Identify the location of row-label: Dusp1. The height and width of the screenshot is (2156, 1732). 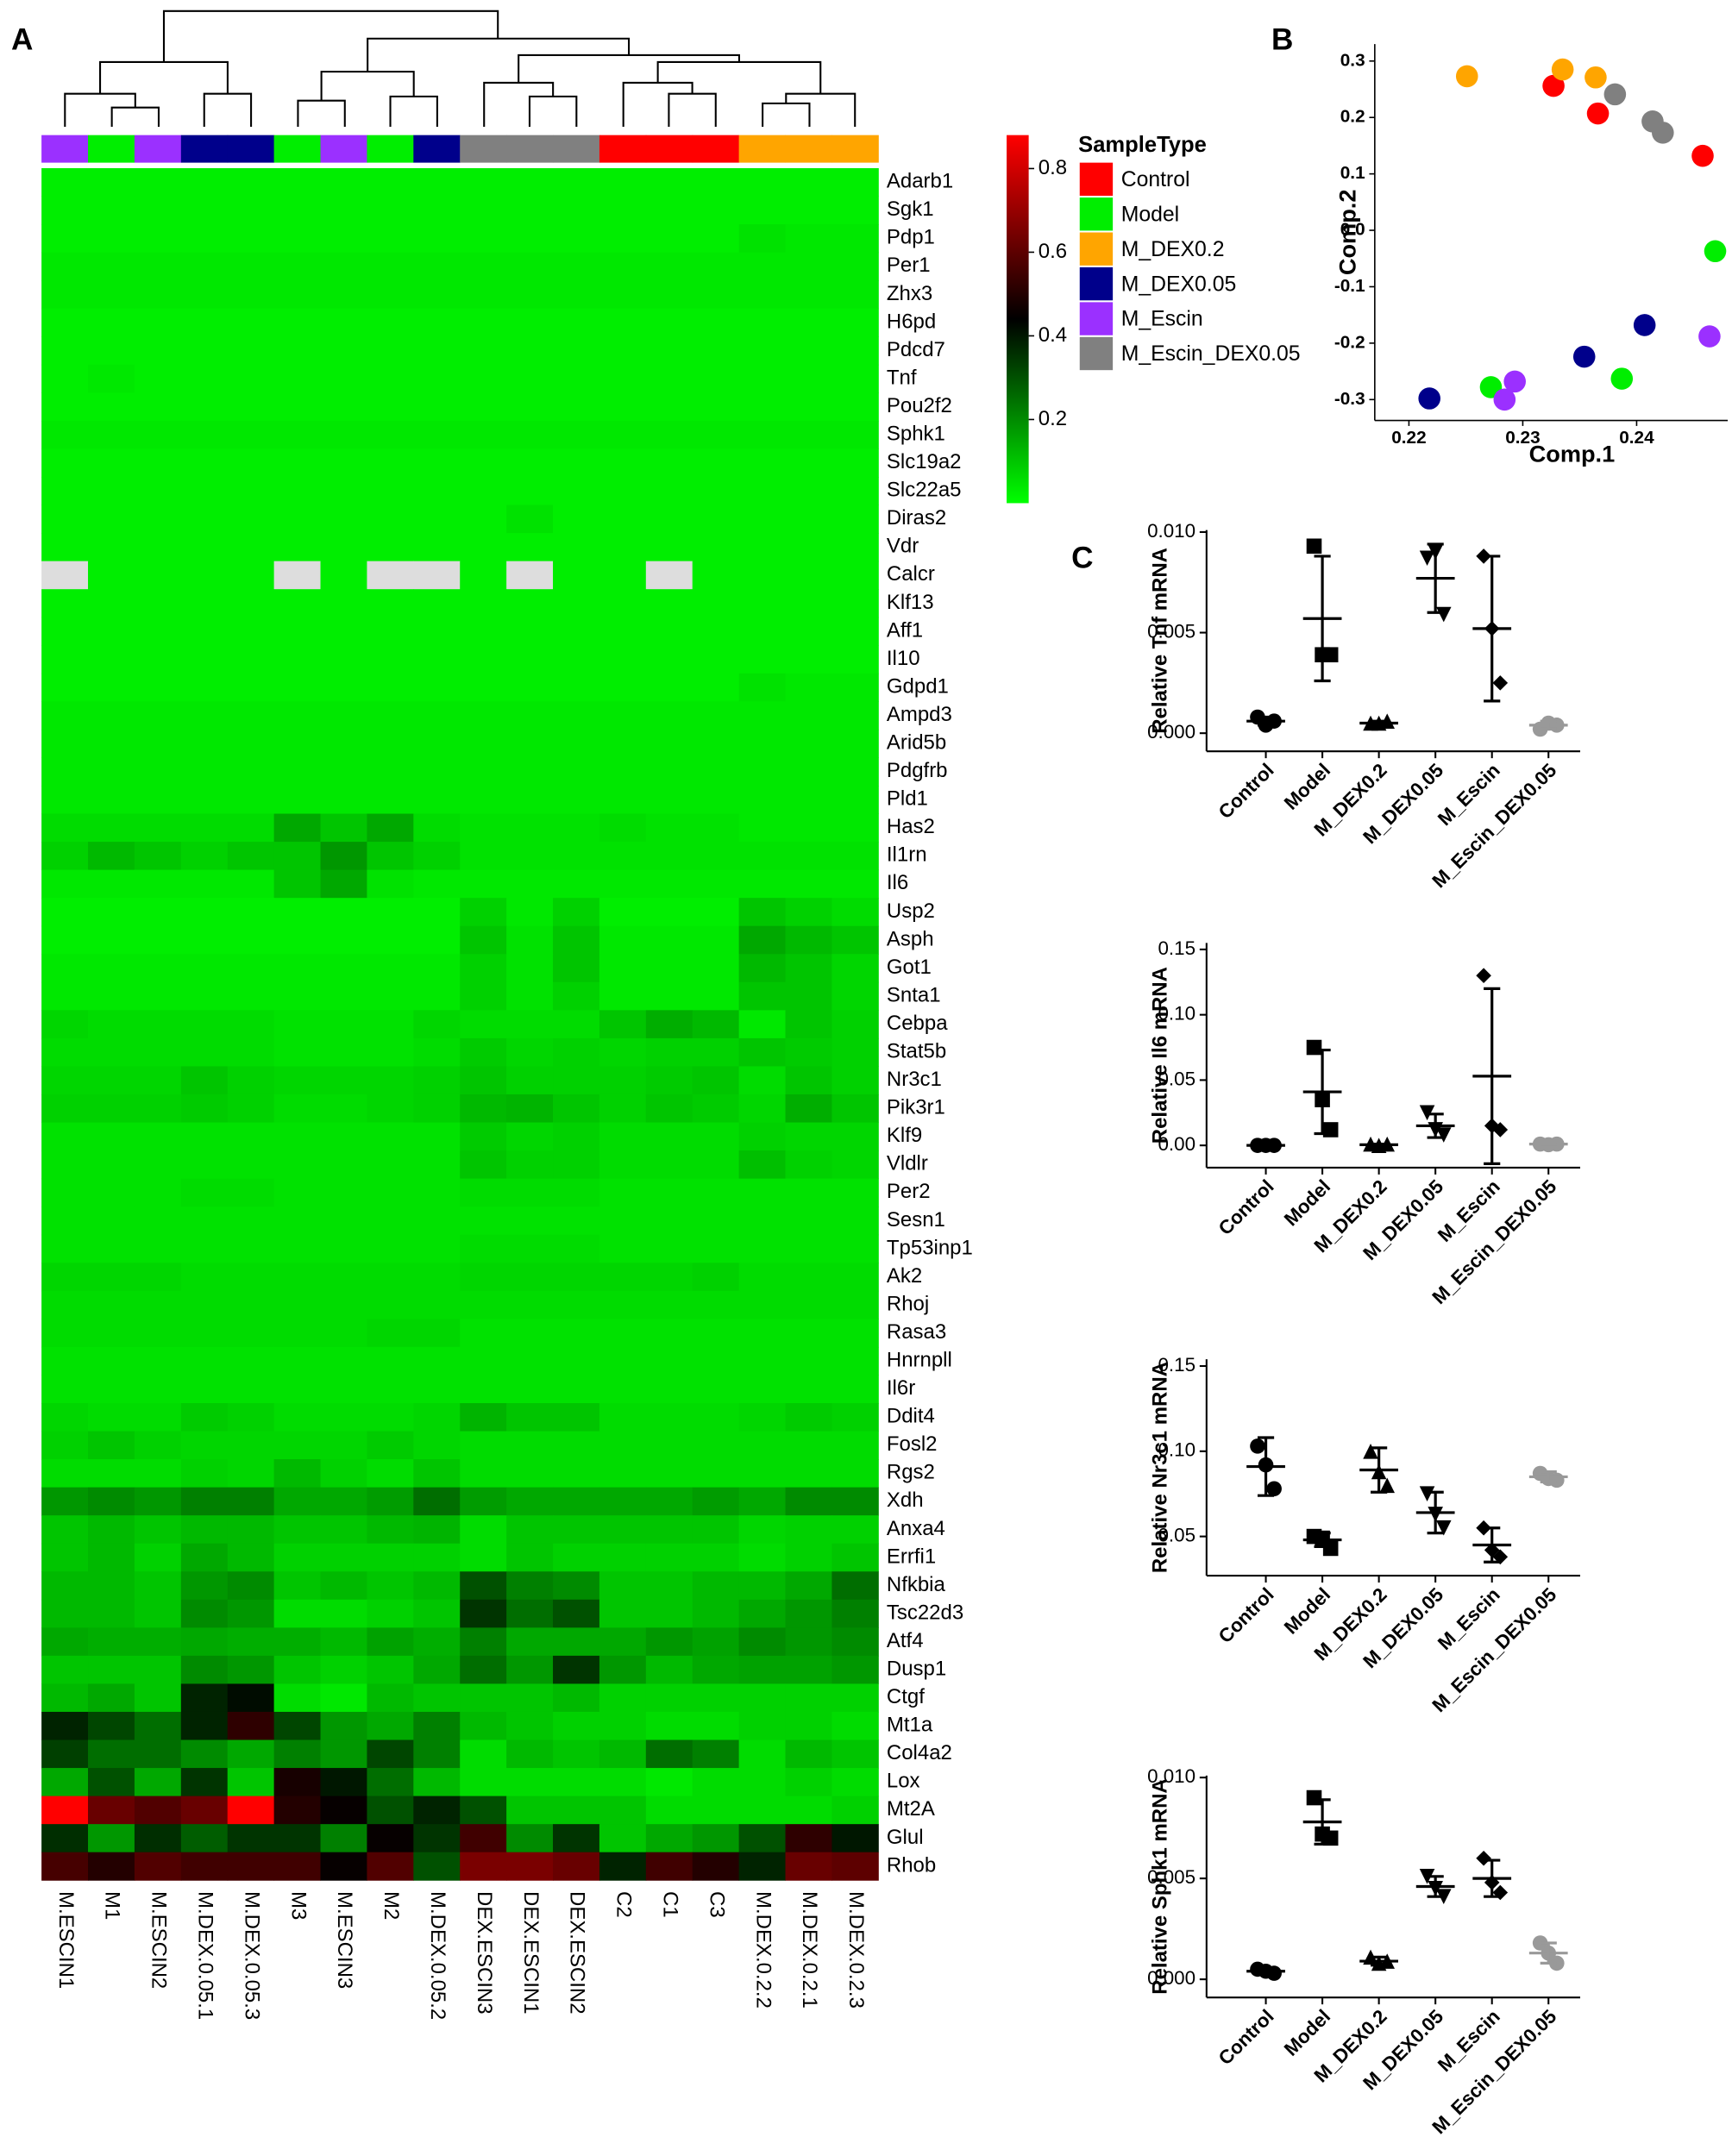
(916, 1668).